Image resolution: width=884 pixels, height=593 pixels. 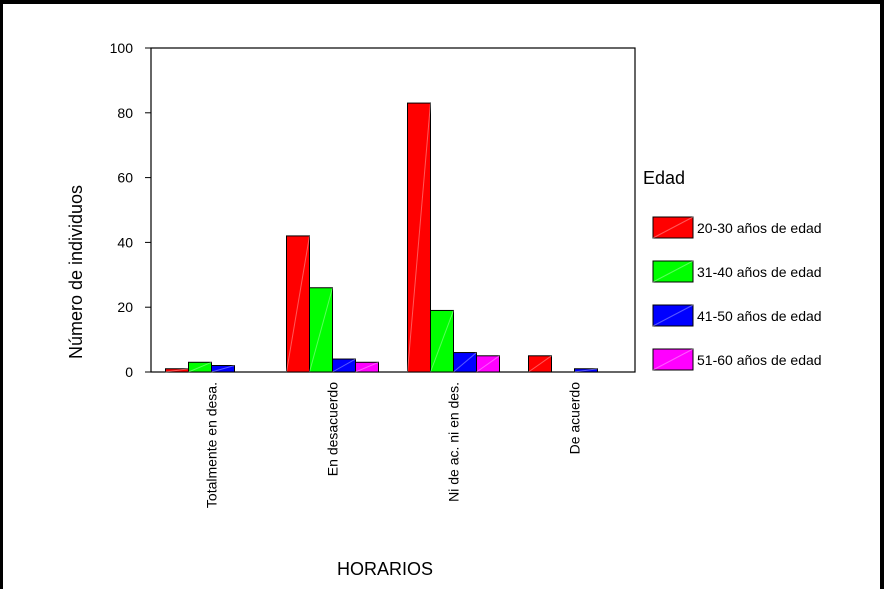 What do you see at coordinates (454, 442) in the screenshot?
I see `x-tick-label: Ni de ac. ni en des.` at bounding box center [454, 442].